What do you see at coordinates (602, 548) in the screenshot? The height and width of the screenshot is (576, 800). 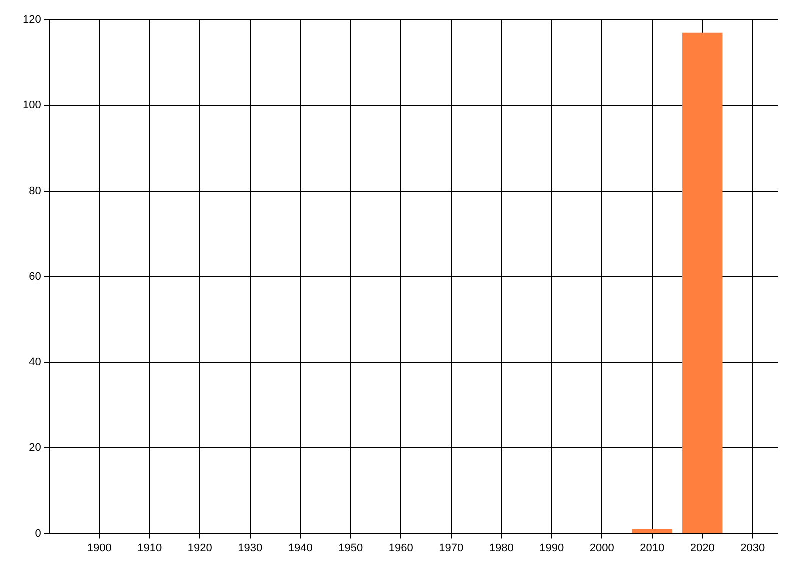 I see `x-tick-label: 2000` at bounding box center [602, 548].